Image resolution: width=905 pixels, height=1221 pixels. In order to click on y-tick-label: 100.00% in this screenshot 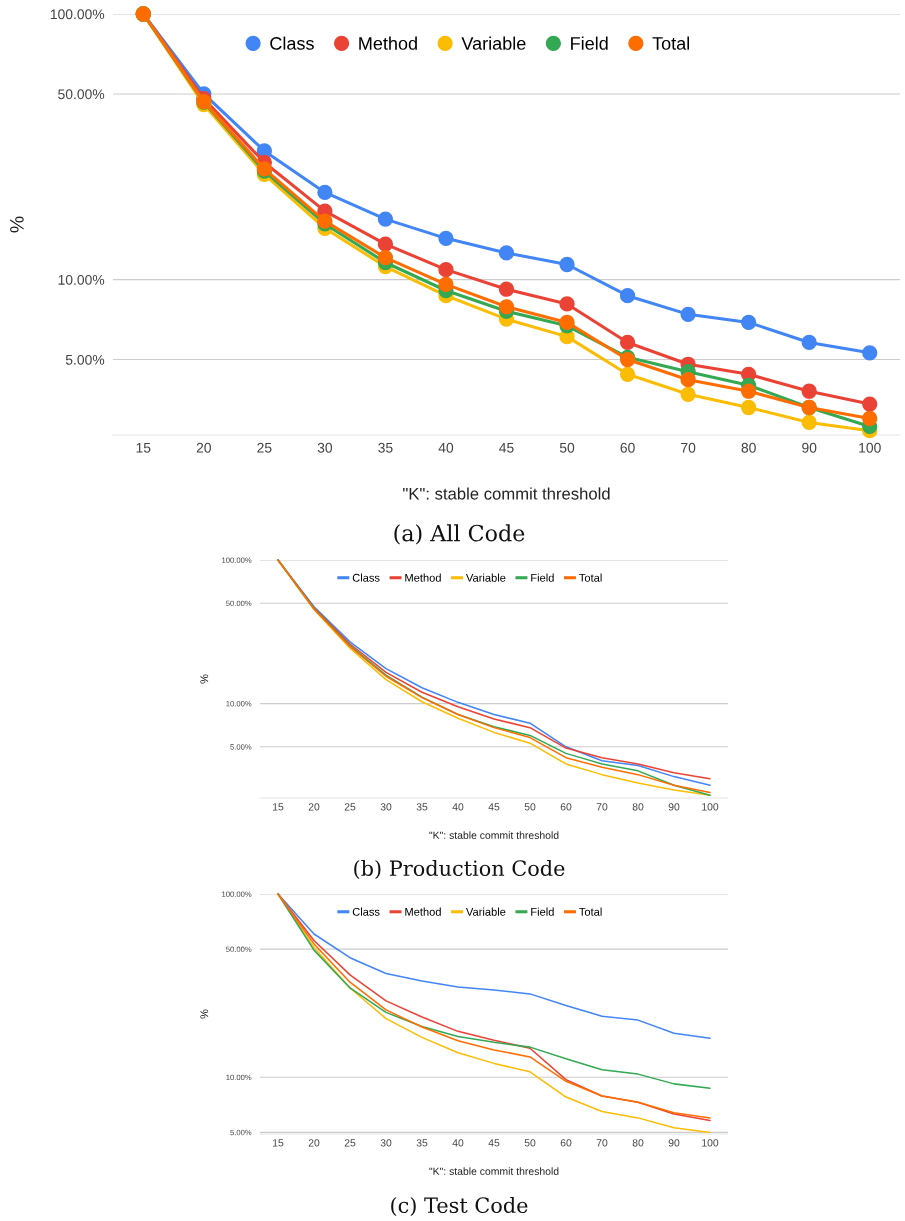, I will do `click(77, 14)`.